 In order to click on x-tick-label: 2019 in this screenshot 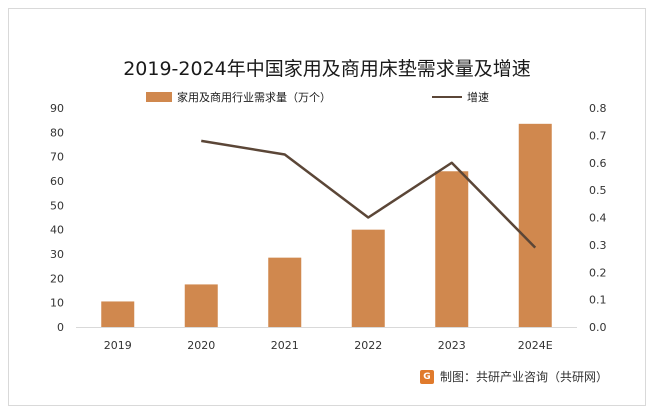, I will do `click(118, 345)`.